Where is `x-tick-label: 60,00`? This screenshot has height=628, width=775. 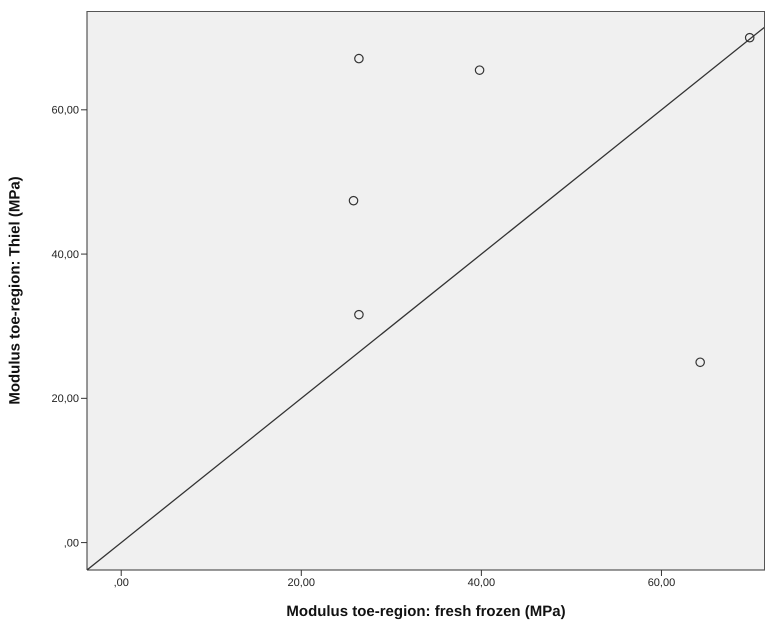
x-tick-label: 60,00 is located at coordinates (662, 582).